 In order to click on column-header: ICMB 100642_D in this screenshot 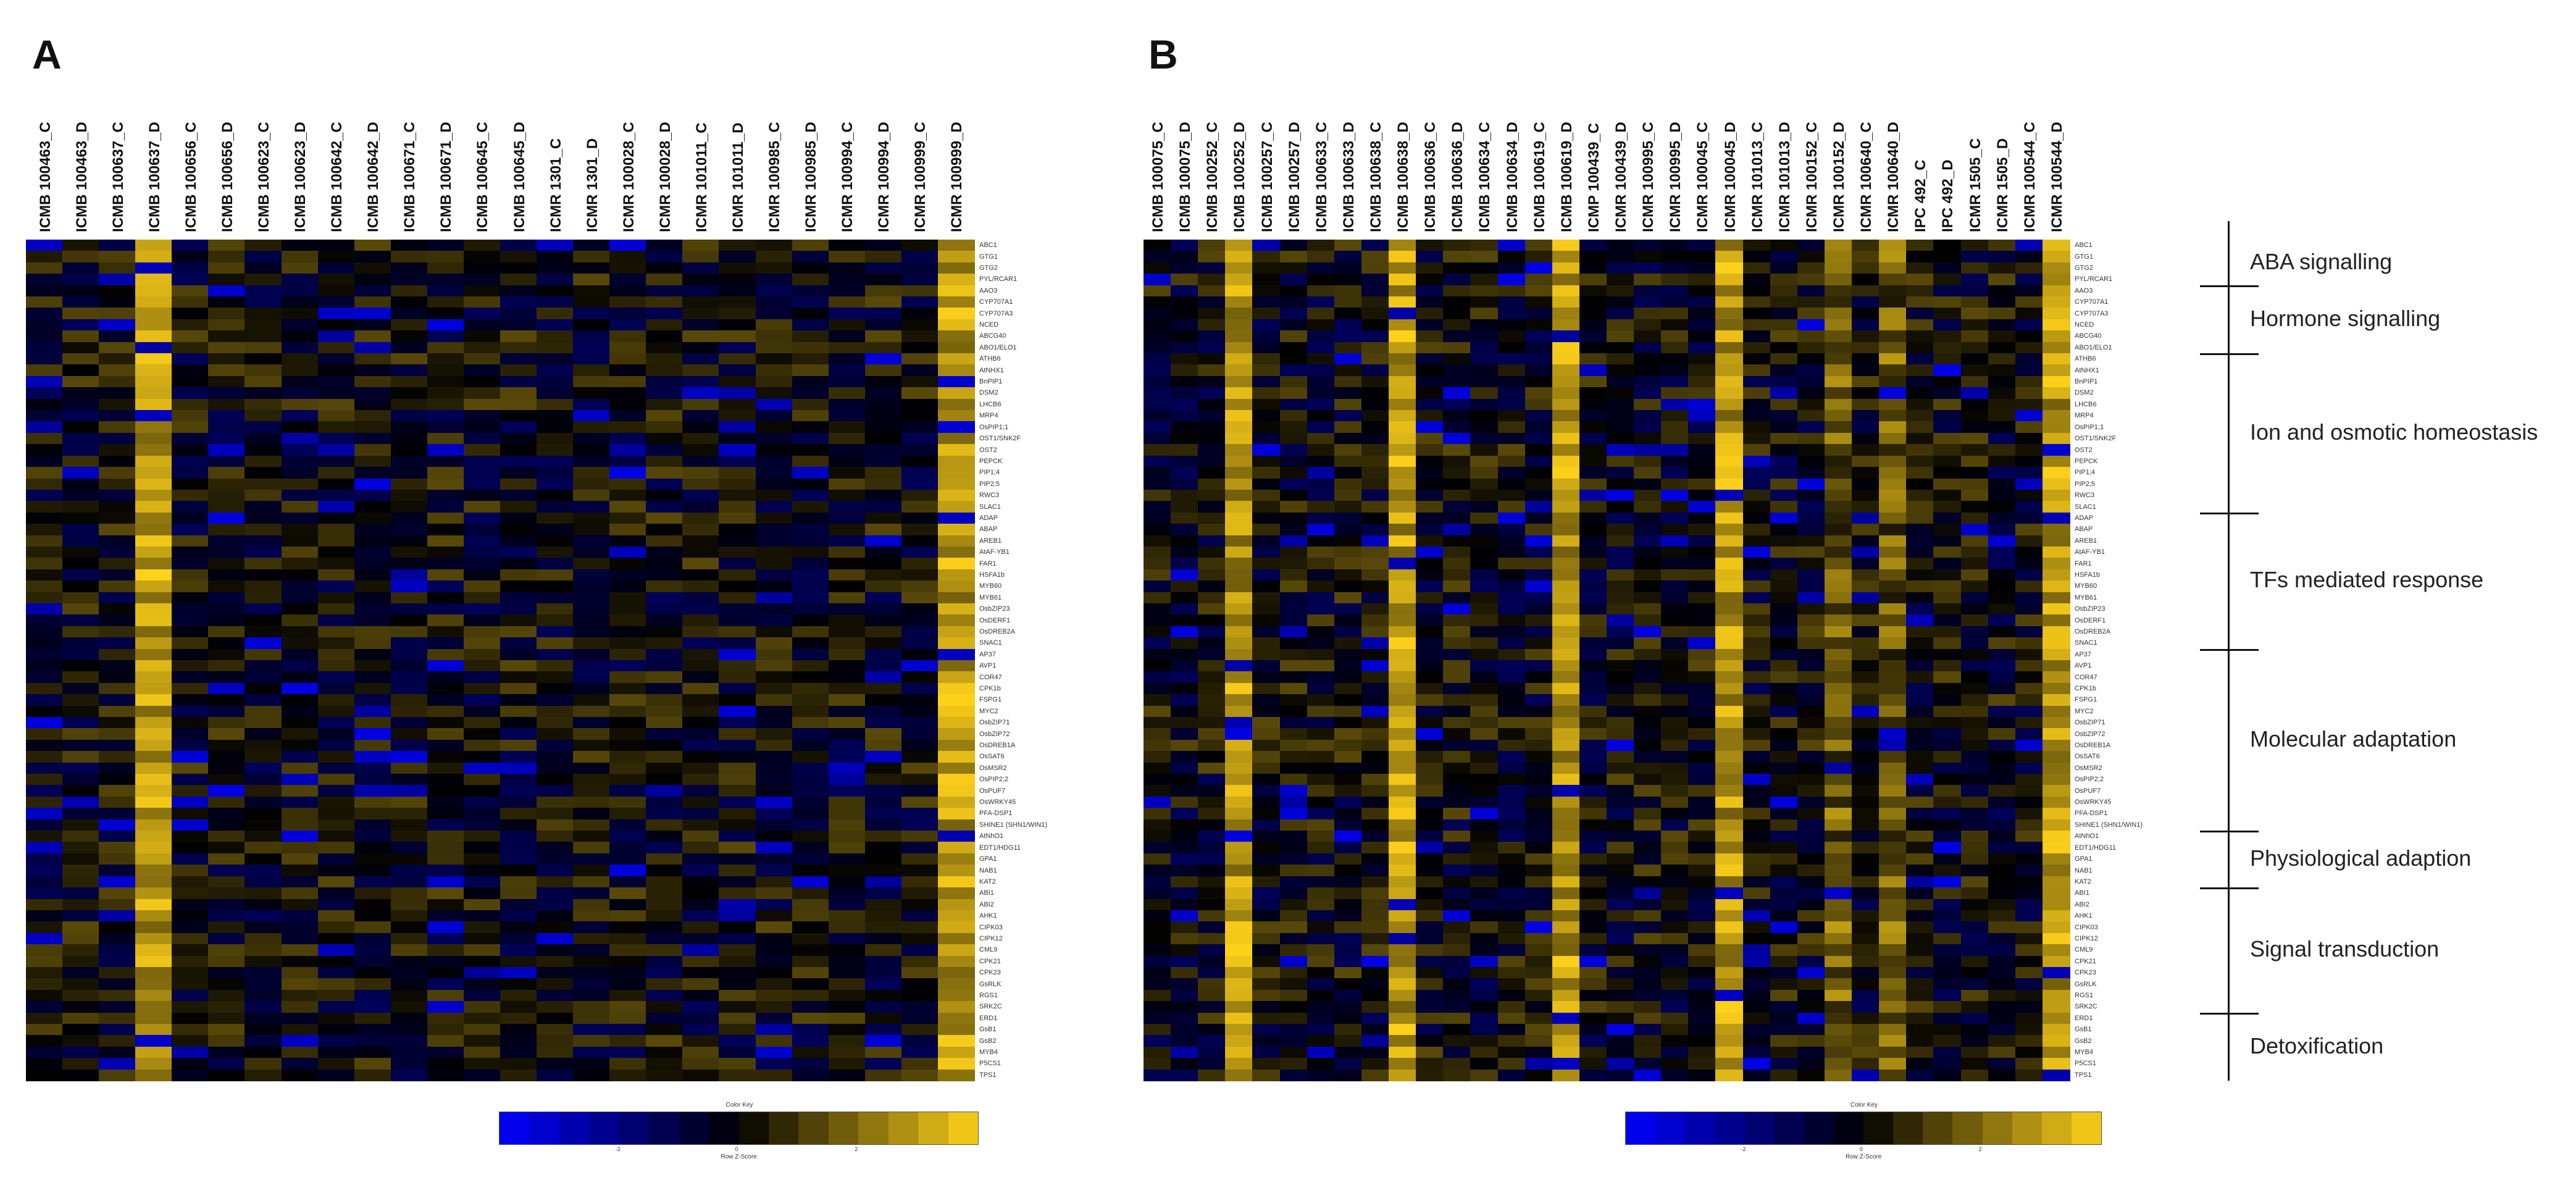, I will do `click(374, 177)`.